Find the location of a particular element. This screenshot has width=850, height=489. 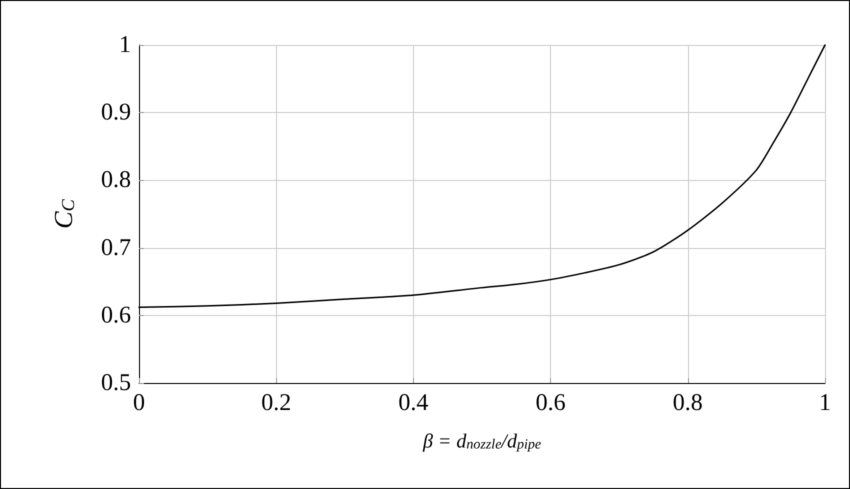

x-tick-label: 0.8 is located at coordinates (687, 403).